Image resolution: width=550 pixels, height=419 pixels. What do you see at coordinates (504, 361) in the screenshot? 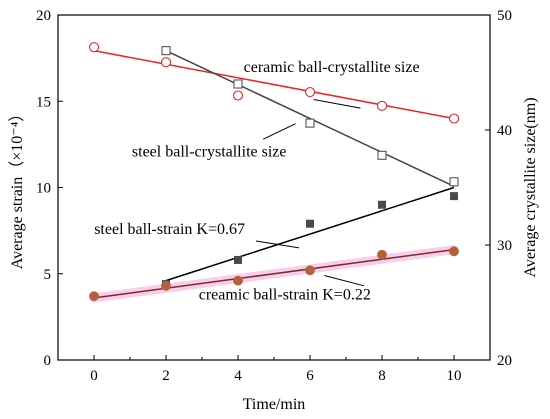
I see `y-right-tick-label: 20` at bounding box center [504, 361].